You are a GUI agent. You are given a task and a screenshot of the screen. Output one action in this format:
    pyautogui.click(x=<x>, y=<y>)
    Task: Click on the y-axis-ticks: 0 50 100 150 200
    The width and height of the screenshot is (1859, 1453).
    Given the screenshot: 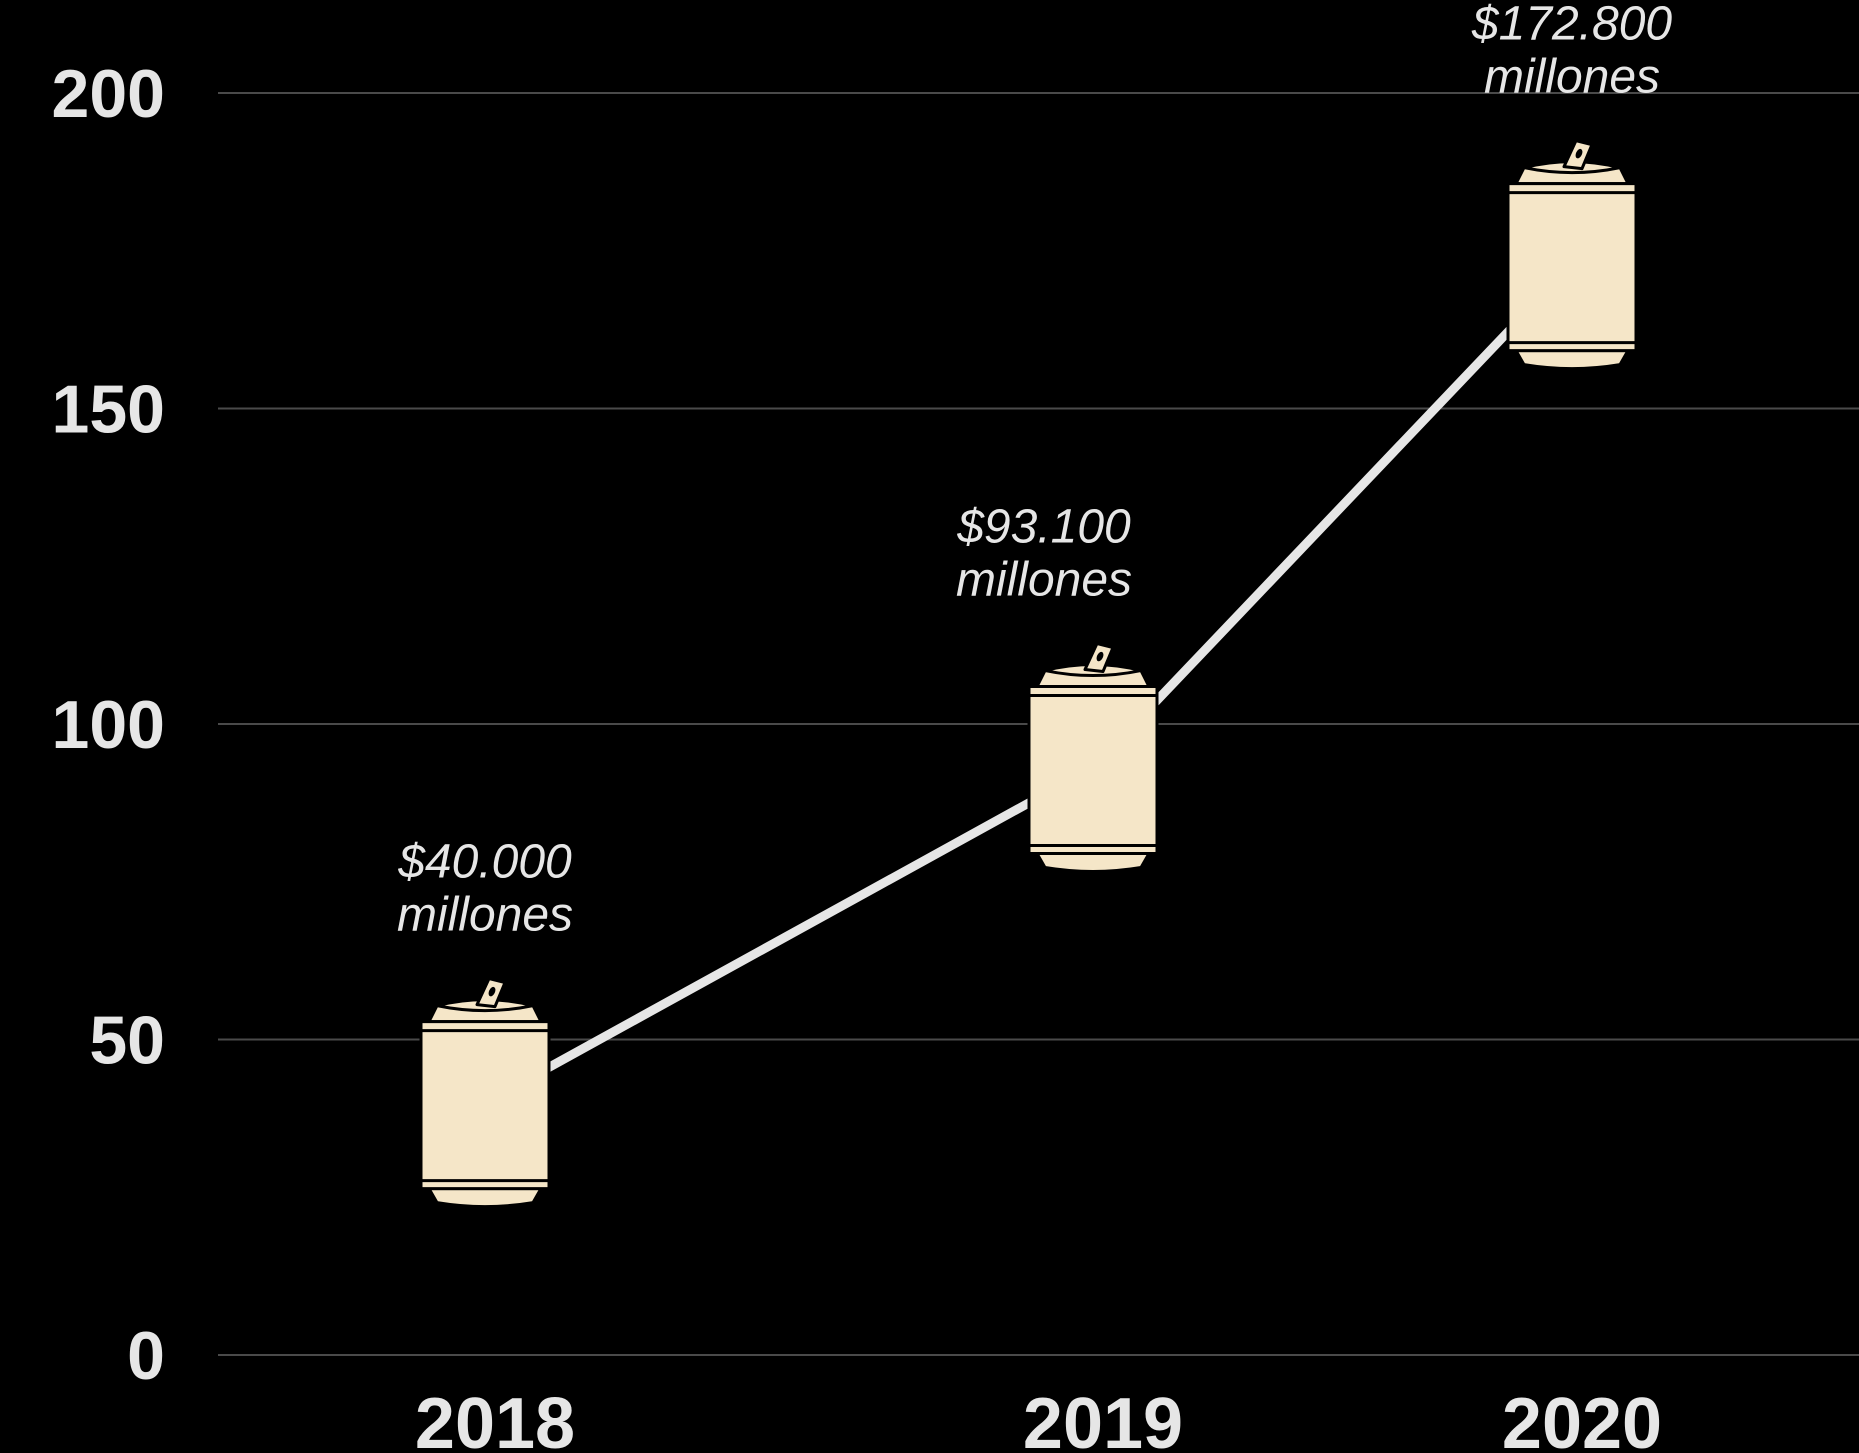 What is the action you would take?
    pyautogui.click(x=108, y=725)
    